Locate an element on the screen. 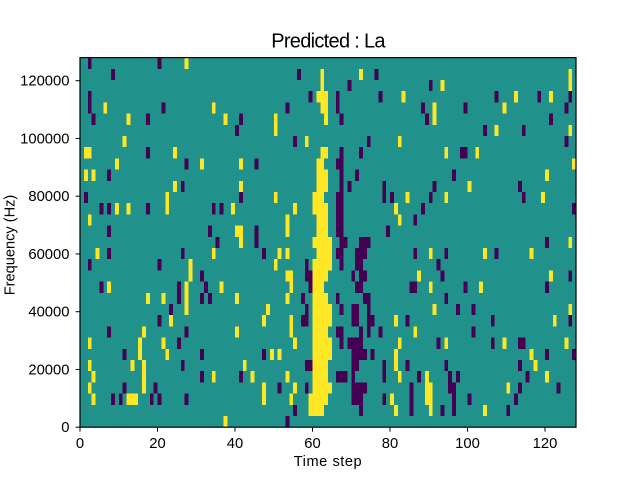 This screenshot has height=480, width=640. svg-text: Predicted : La is located at coordinates (328, 42).